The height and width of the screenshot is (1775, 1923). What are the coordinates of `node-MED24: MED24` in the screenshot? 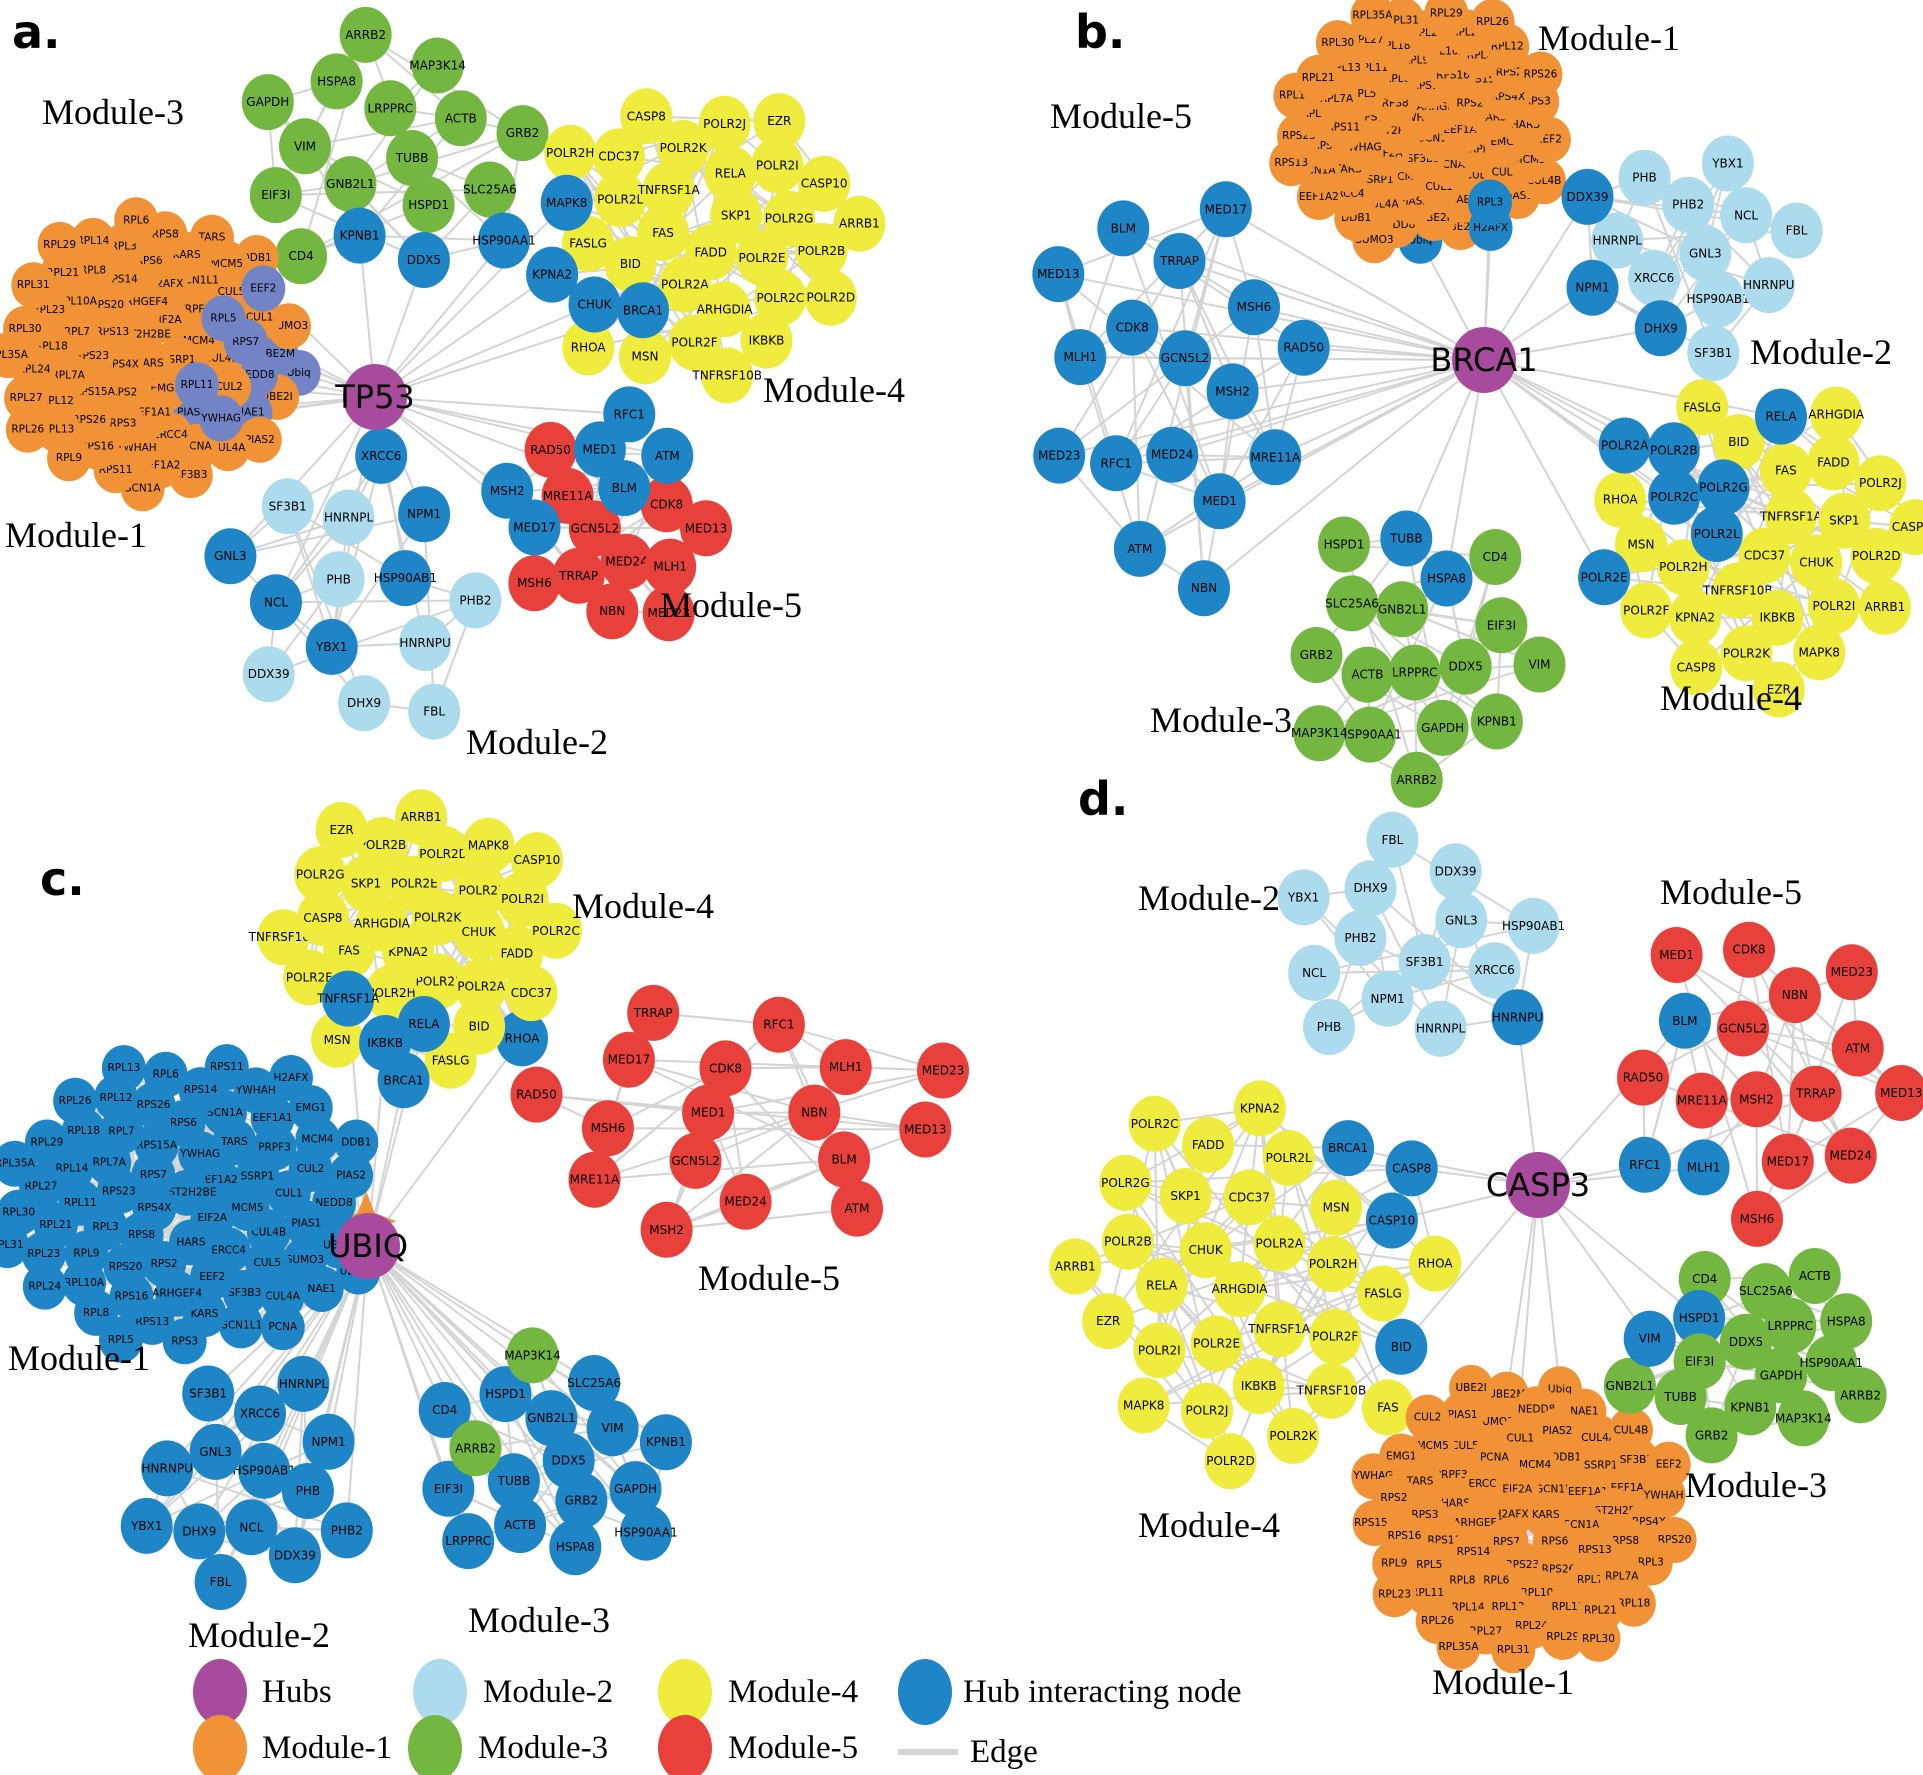 It's located at (1850, 1155).